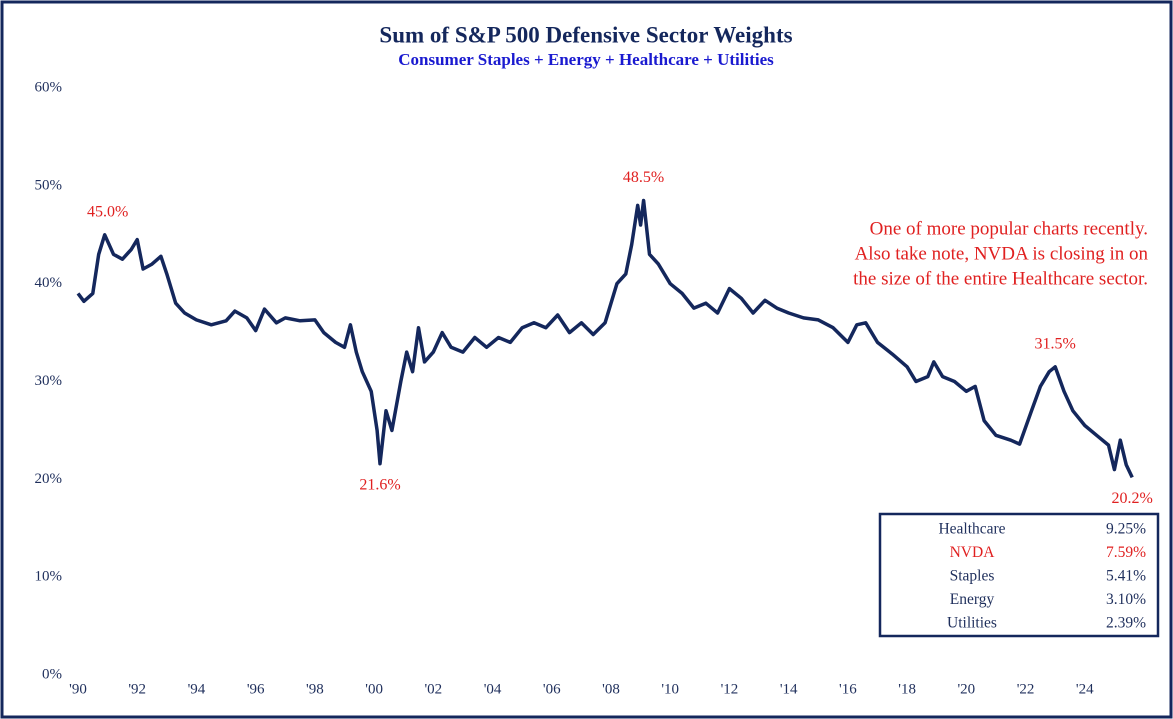 The image size is (1173, 719). I want to click on table-name: NVDA, so click(973, 552).